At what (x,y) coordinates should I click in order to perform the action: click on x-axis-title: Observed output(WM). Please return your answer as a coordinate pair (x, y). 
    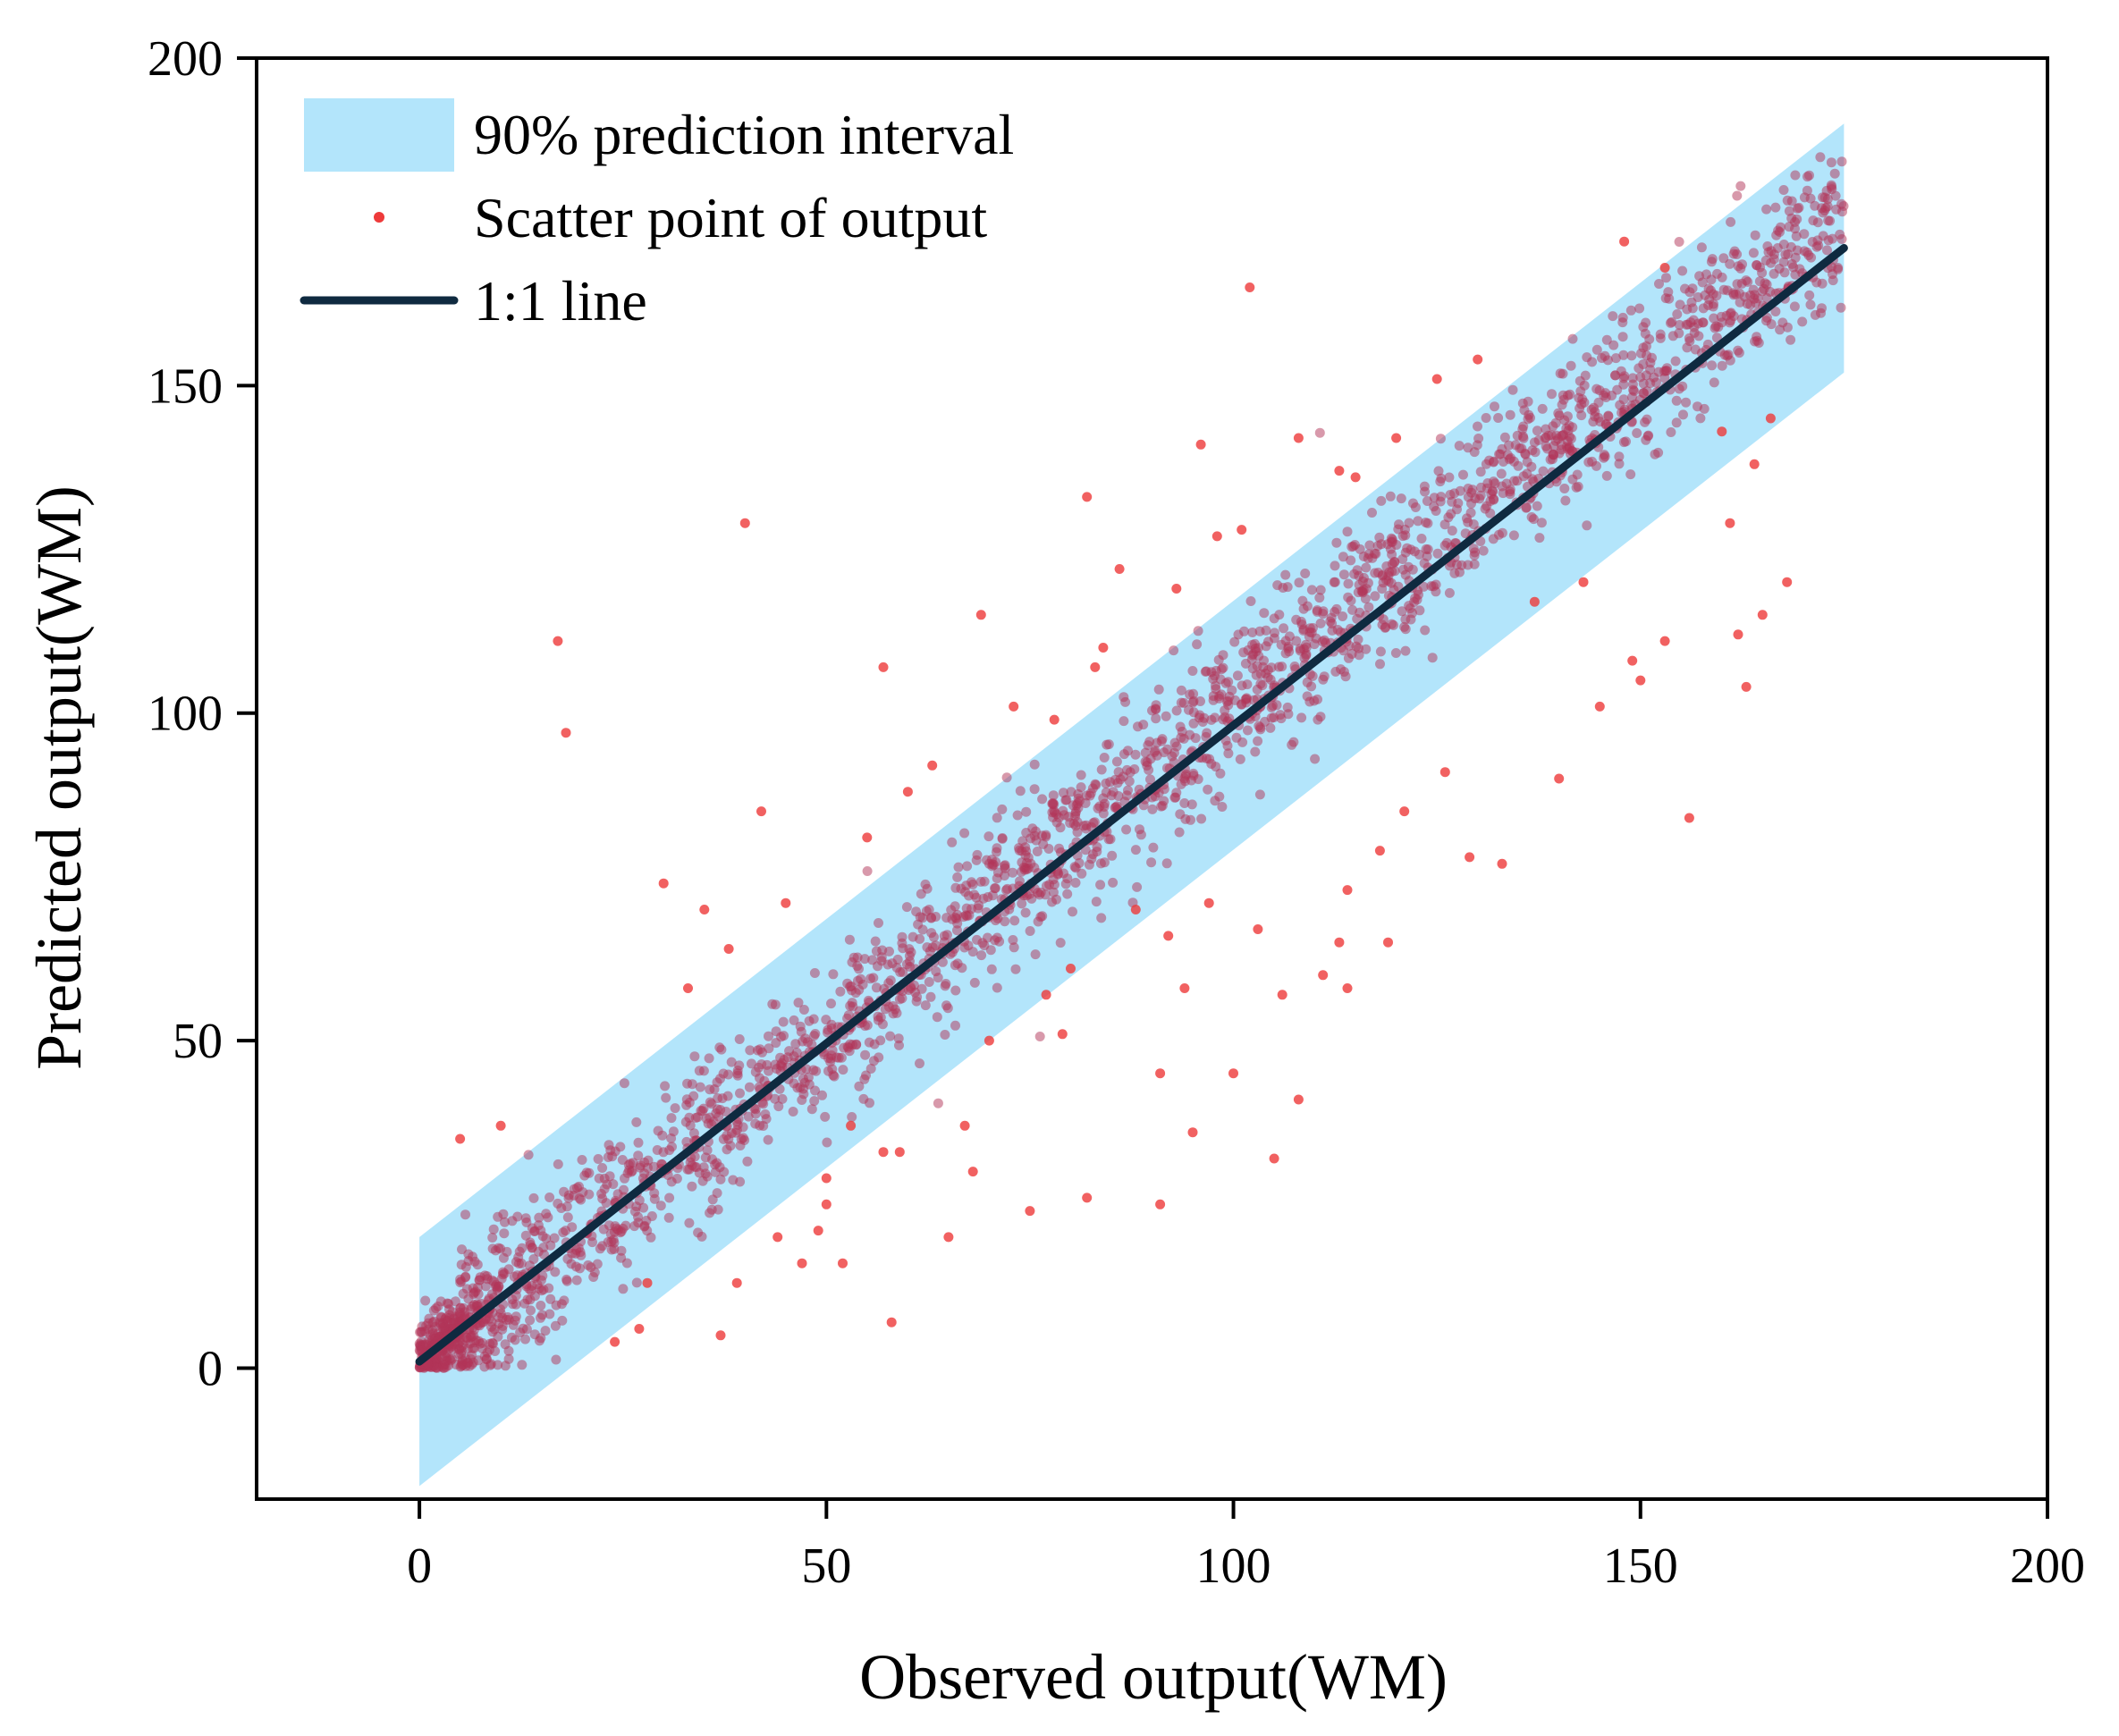
    Looking at the image, I should click on (1154, 1677).